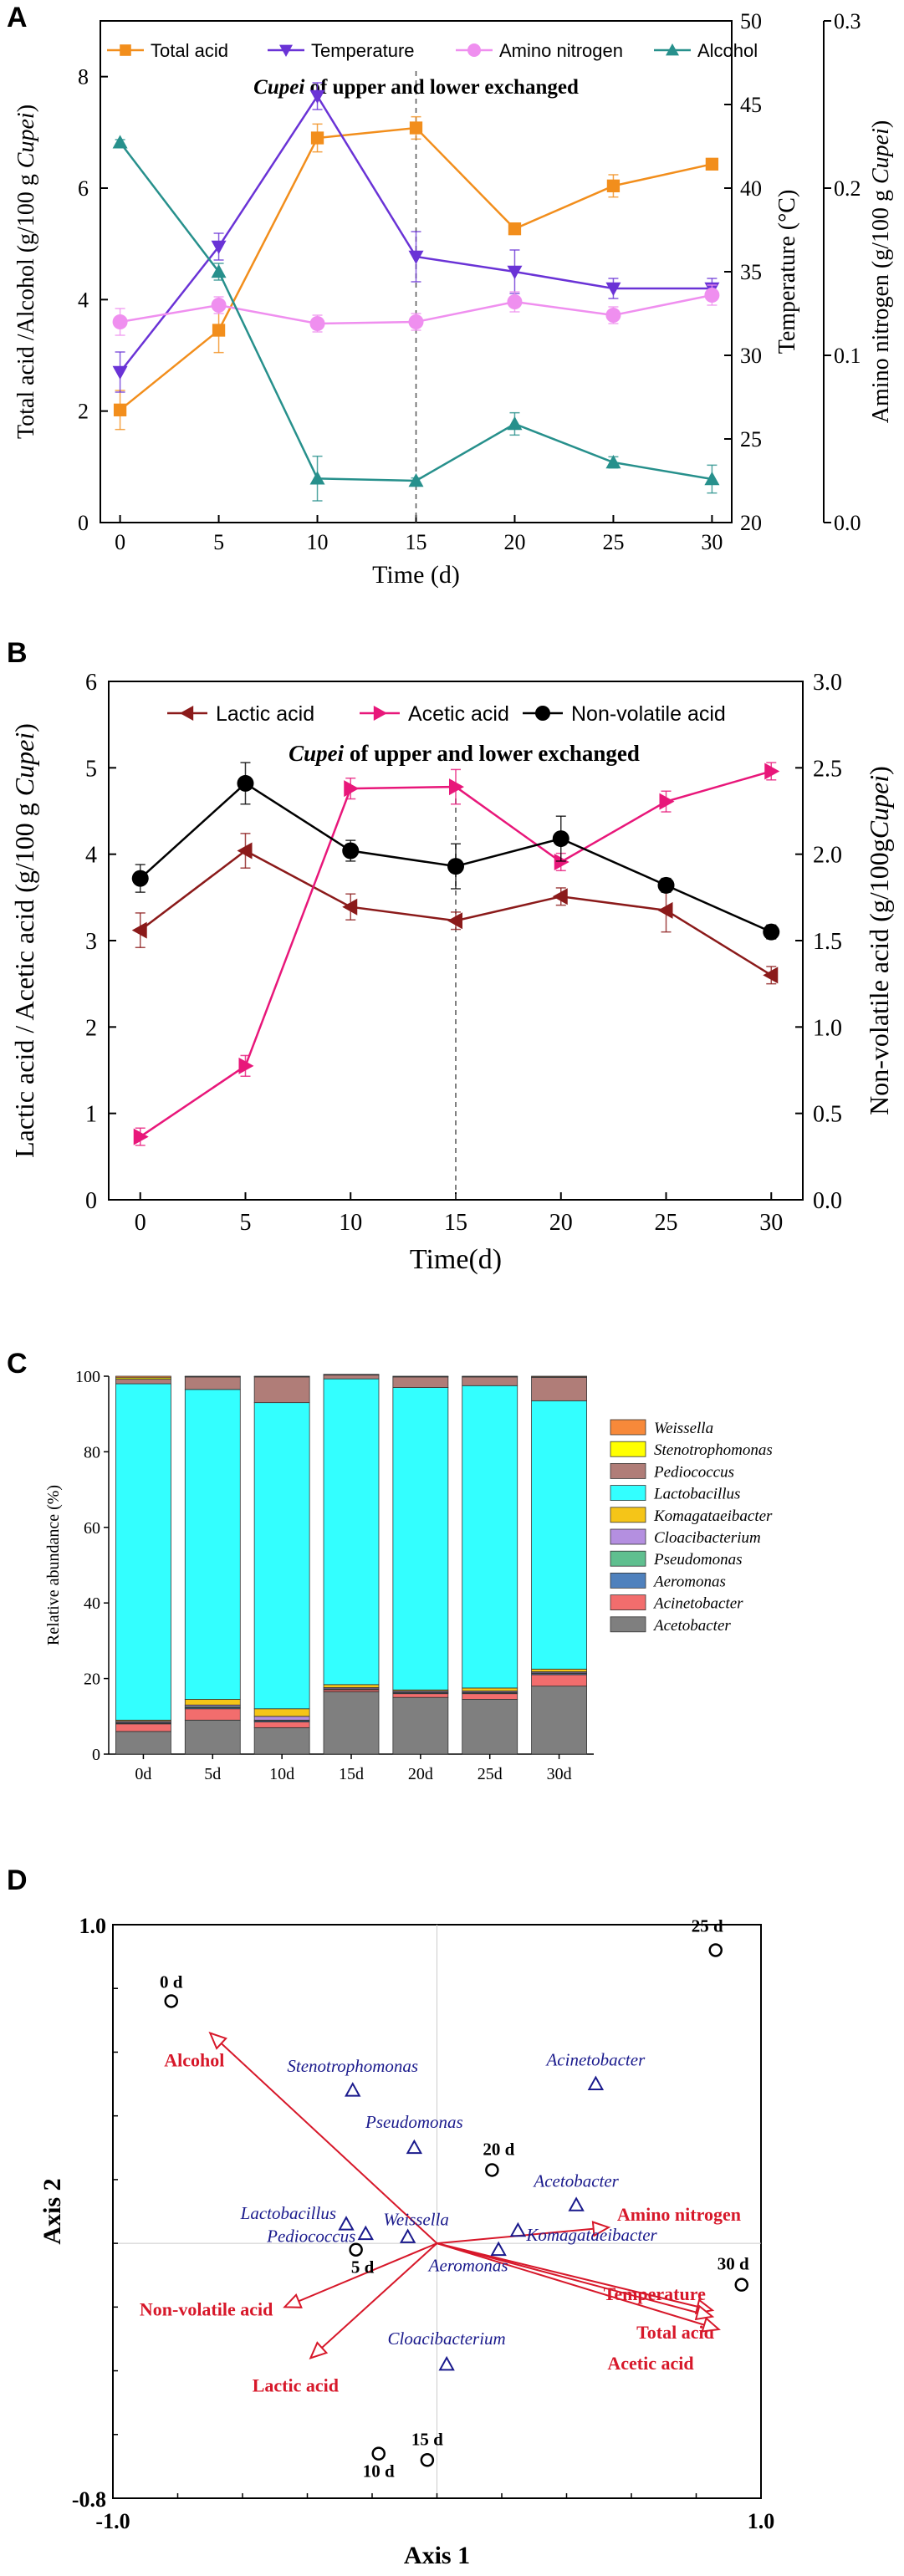 This screenshot has height=2576, width=904. What do you see at coordinates (172, 1982) in the screenshot?
I see `sample-label-0d: 0 d` at bounding box center [172, 1982].